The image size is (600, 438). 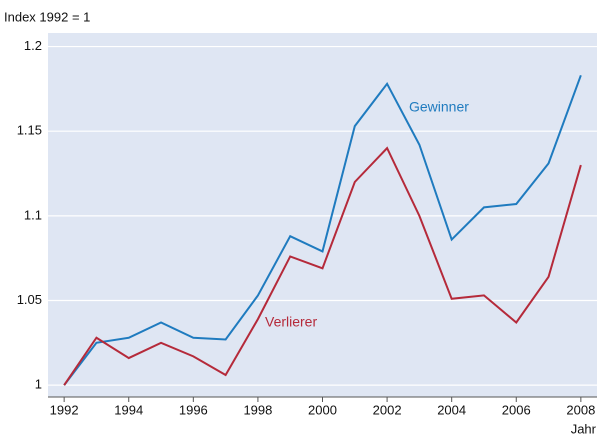 I want to click on x-tick-label: 2004, so click(x=451, y=409).